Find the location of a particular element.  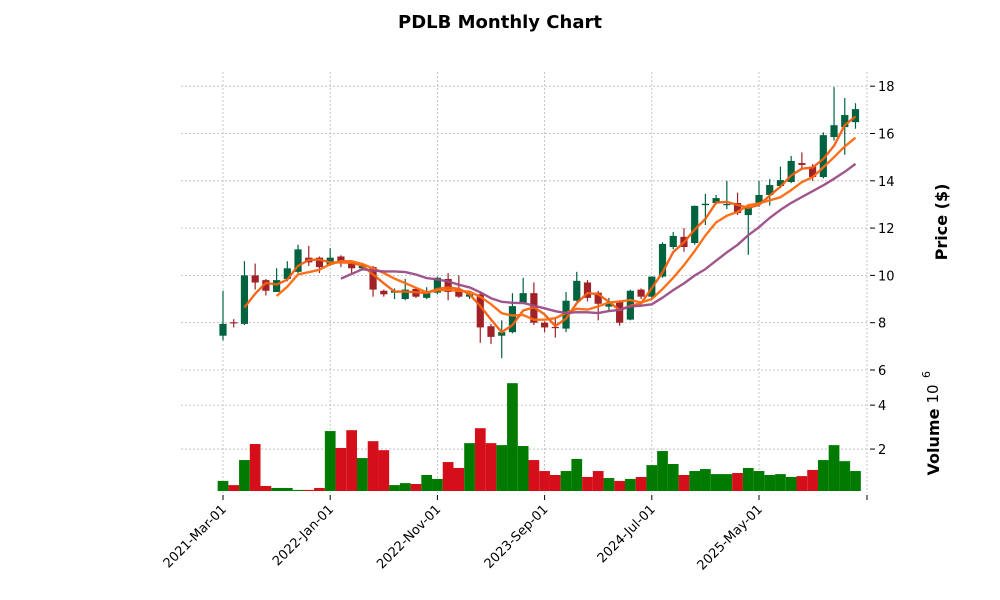

date-tick-label: 2023-Sep-01 is located at coordinates (517, 537).